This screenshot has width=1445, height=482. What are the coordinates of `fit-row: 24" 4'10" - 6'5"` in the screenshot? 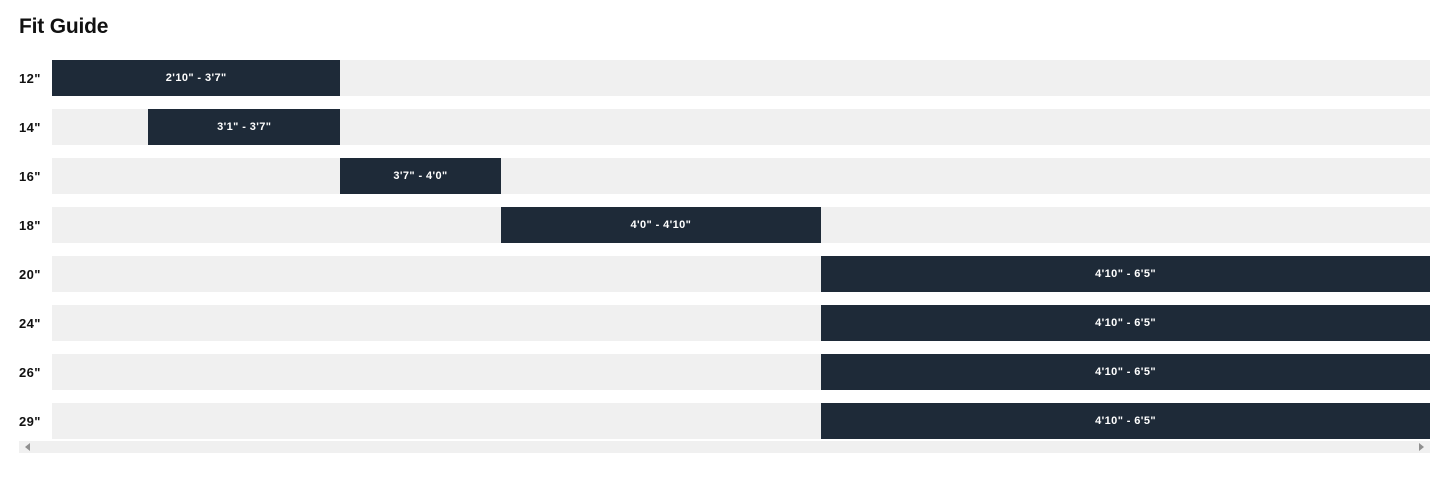 It's located at (724, 323).